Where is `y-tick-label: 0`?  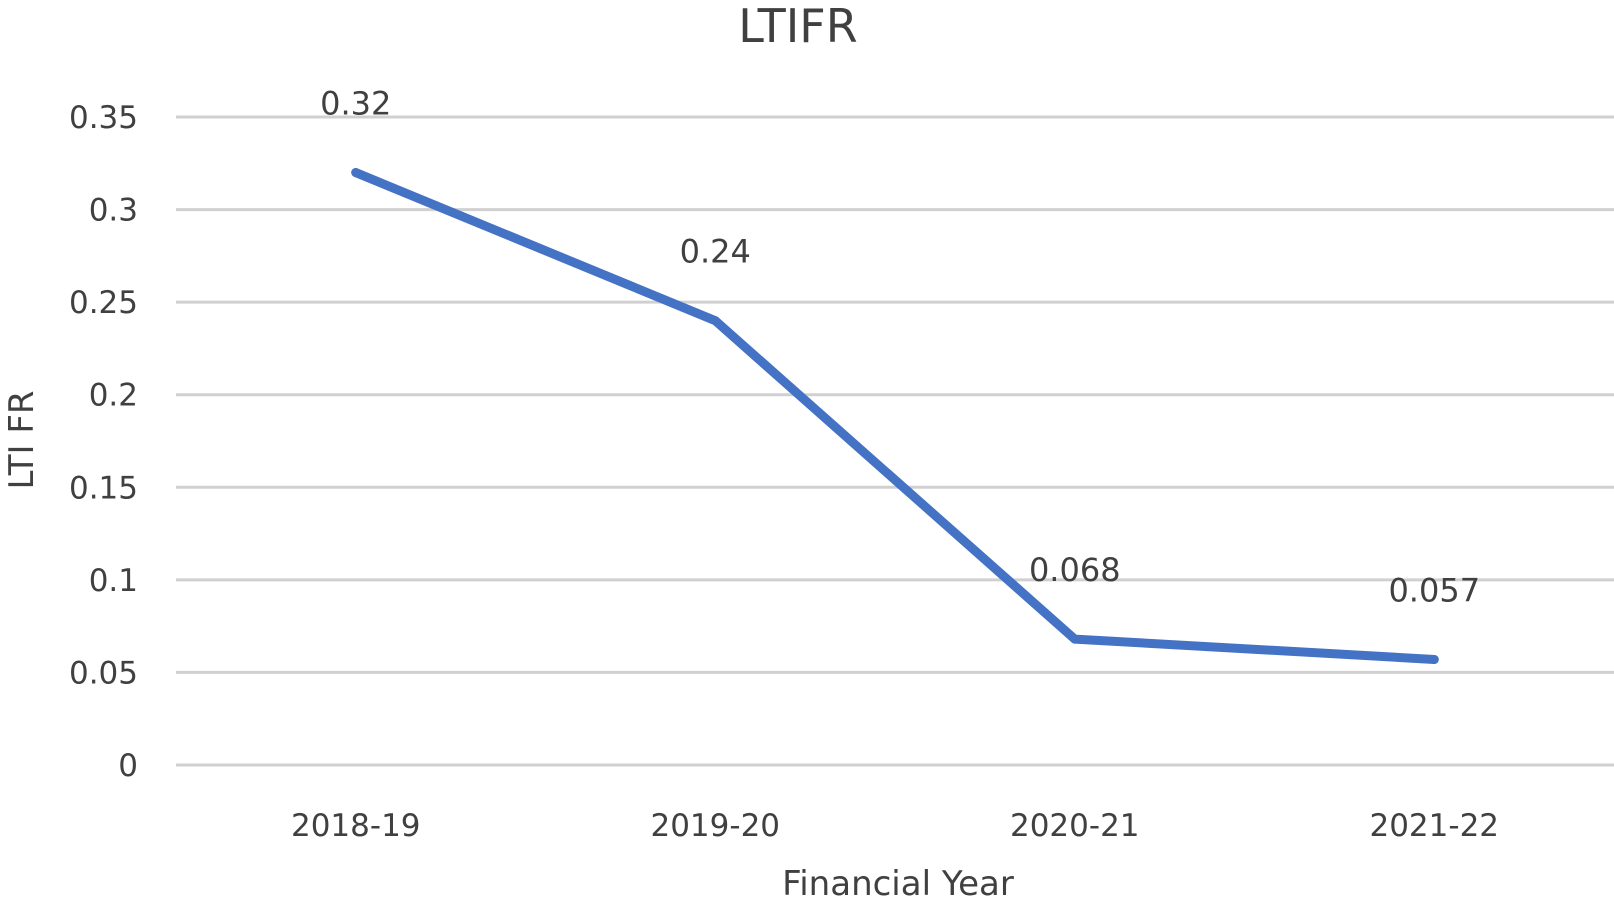
y-tick-label: 0 is located at coordinates (128, 766).